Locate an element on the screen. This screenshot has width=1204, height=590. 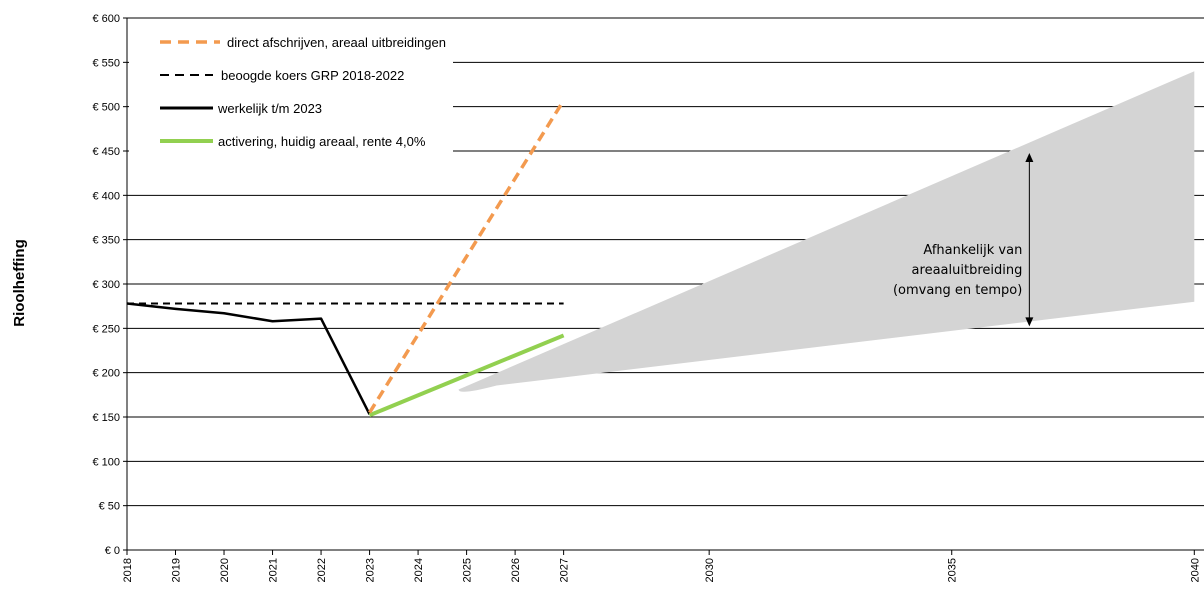
x-tick-label: 2030 is located at coordinates (710, 570).